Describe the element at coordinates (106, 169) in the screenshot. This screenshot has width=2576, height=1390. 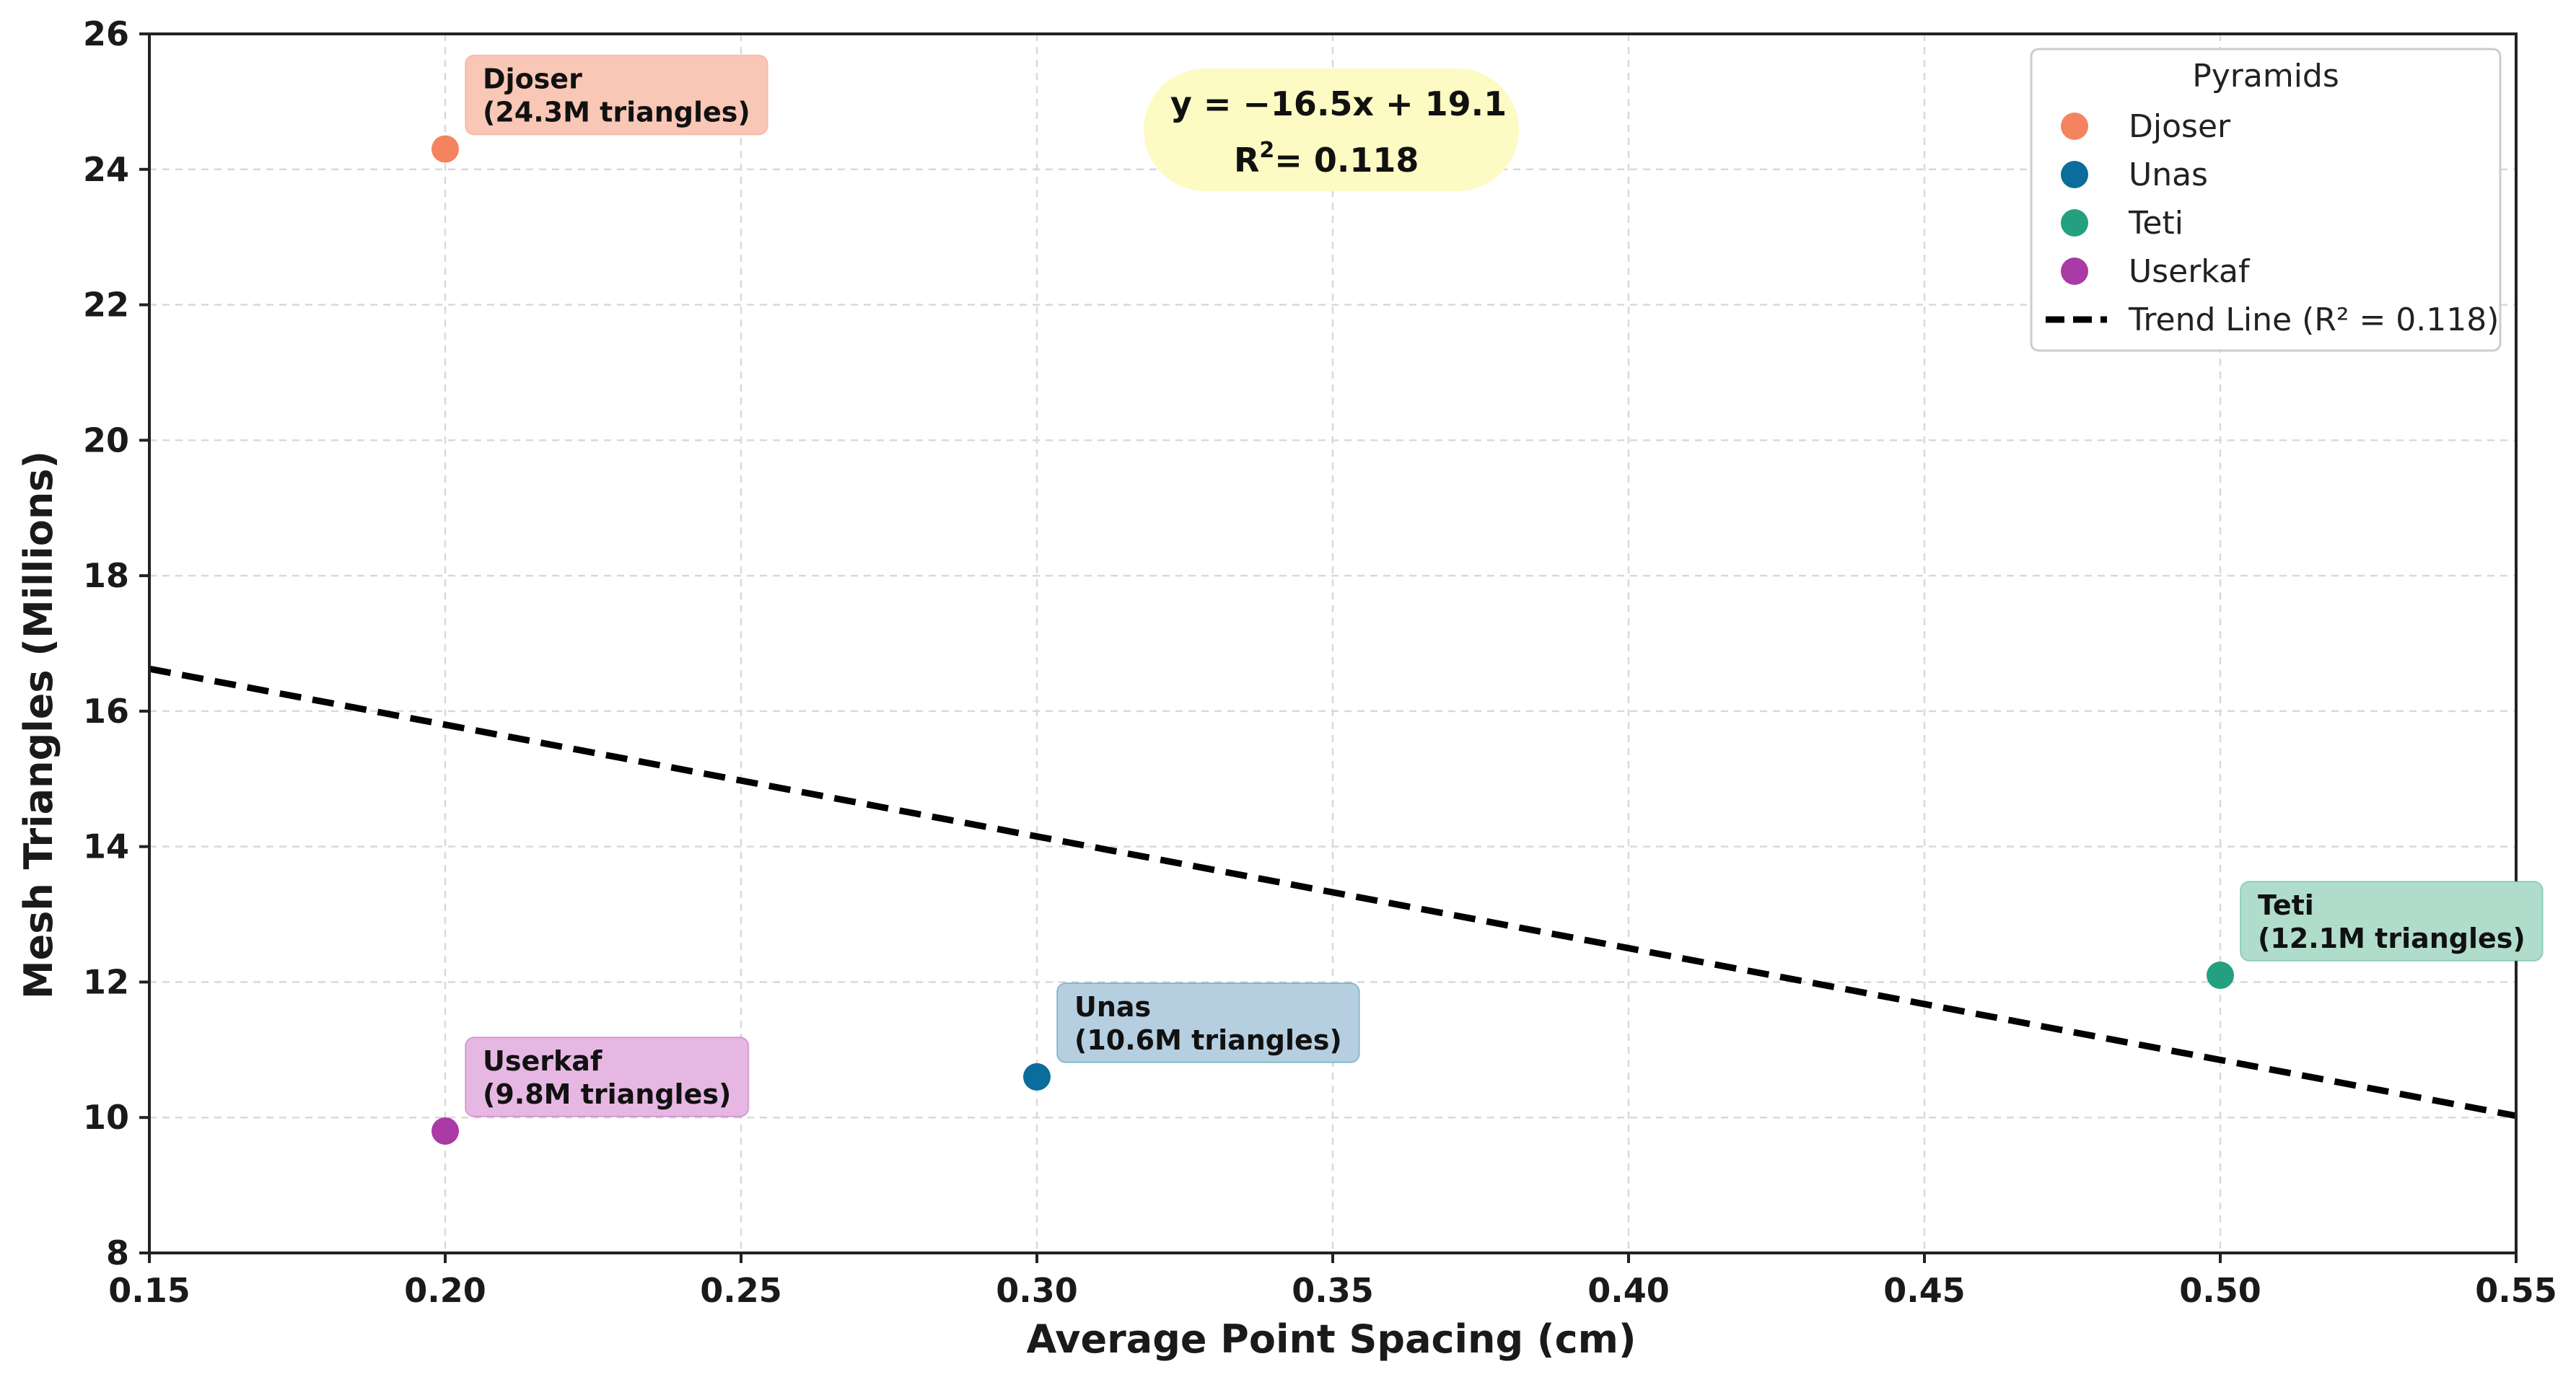
I see `y-tick-label: 24` at that location.